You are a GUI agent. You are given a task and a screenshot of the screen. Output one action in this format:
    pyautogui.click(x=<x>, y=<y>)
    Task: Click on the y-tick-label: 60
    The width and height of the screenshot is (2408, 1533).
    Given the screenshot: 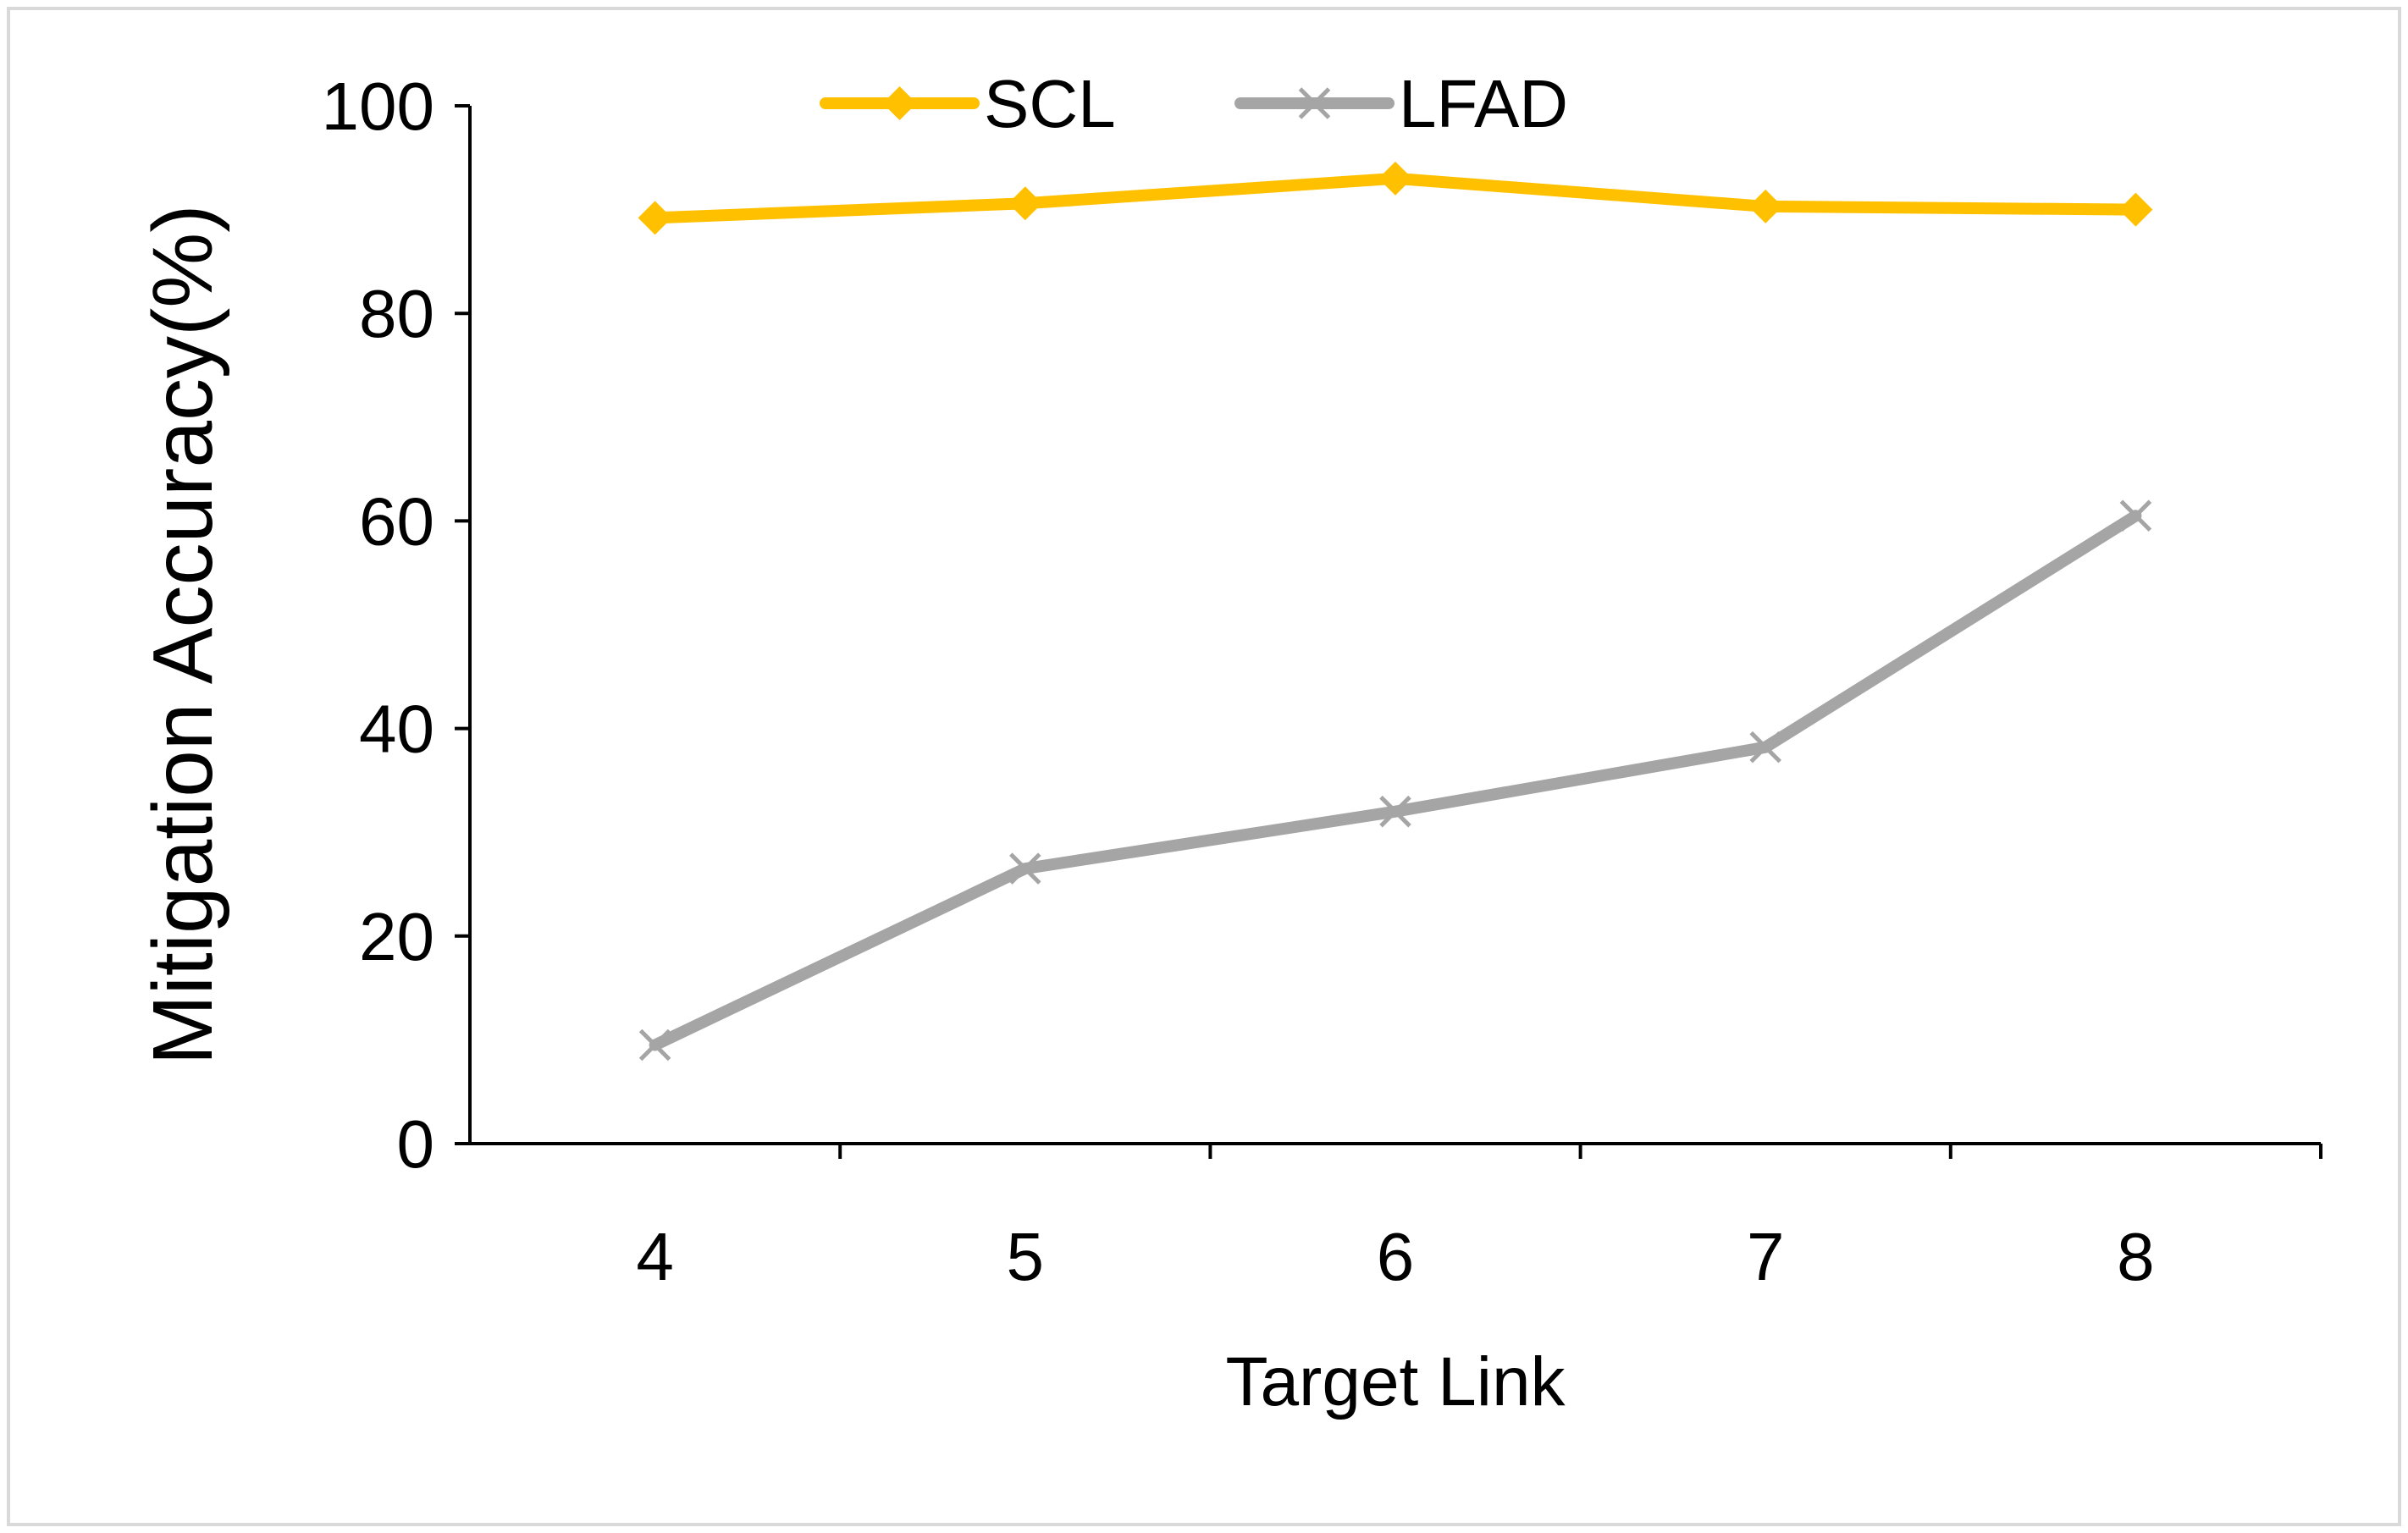 What is the action you would take?
    pyautogui.click(x=396, y=521)
    